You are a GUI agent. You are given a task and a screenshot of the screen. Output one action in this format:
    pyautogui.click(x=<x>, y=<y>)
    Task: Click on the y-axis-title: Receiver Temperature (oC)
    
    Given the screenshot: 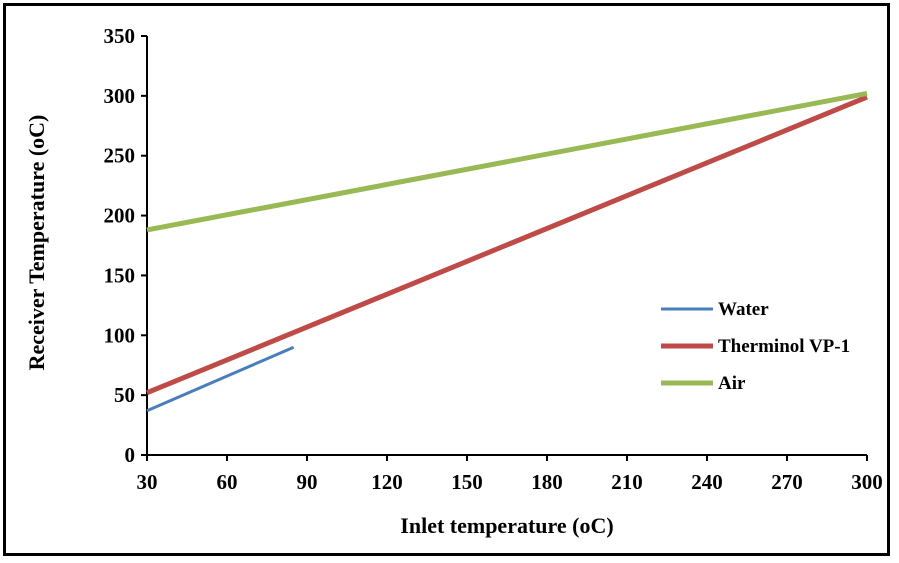 What is the action you would take?
    pyautogui.click(x=36, y=243)
    